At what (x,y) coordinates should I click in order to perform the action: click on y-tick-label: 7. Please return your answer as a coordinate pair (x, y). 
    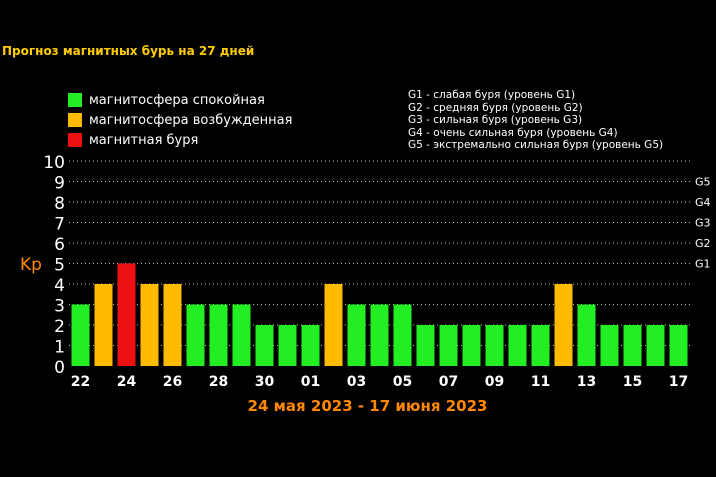
    Looking at the image, I should click on (59, 225).